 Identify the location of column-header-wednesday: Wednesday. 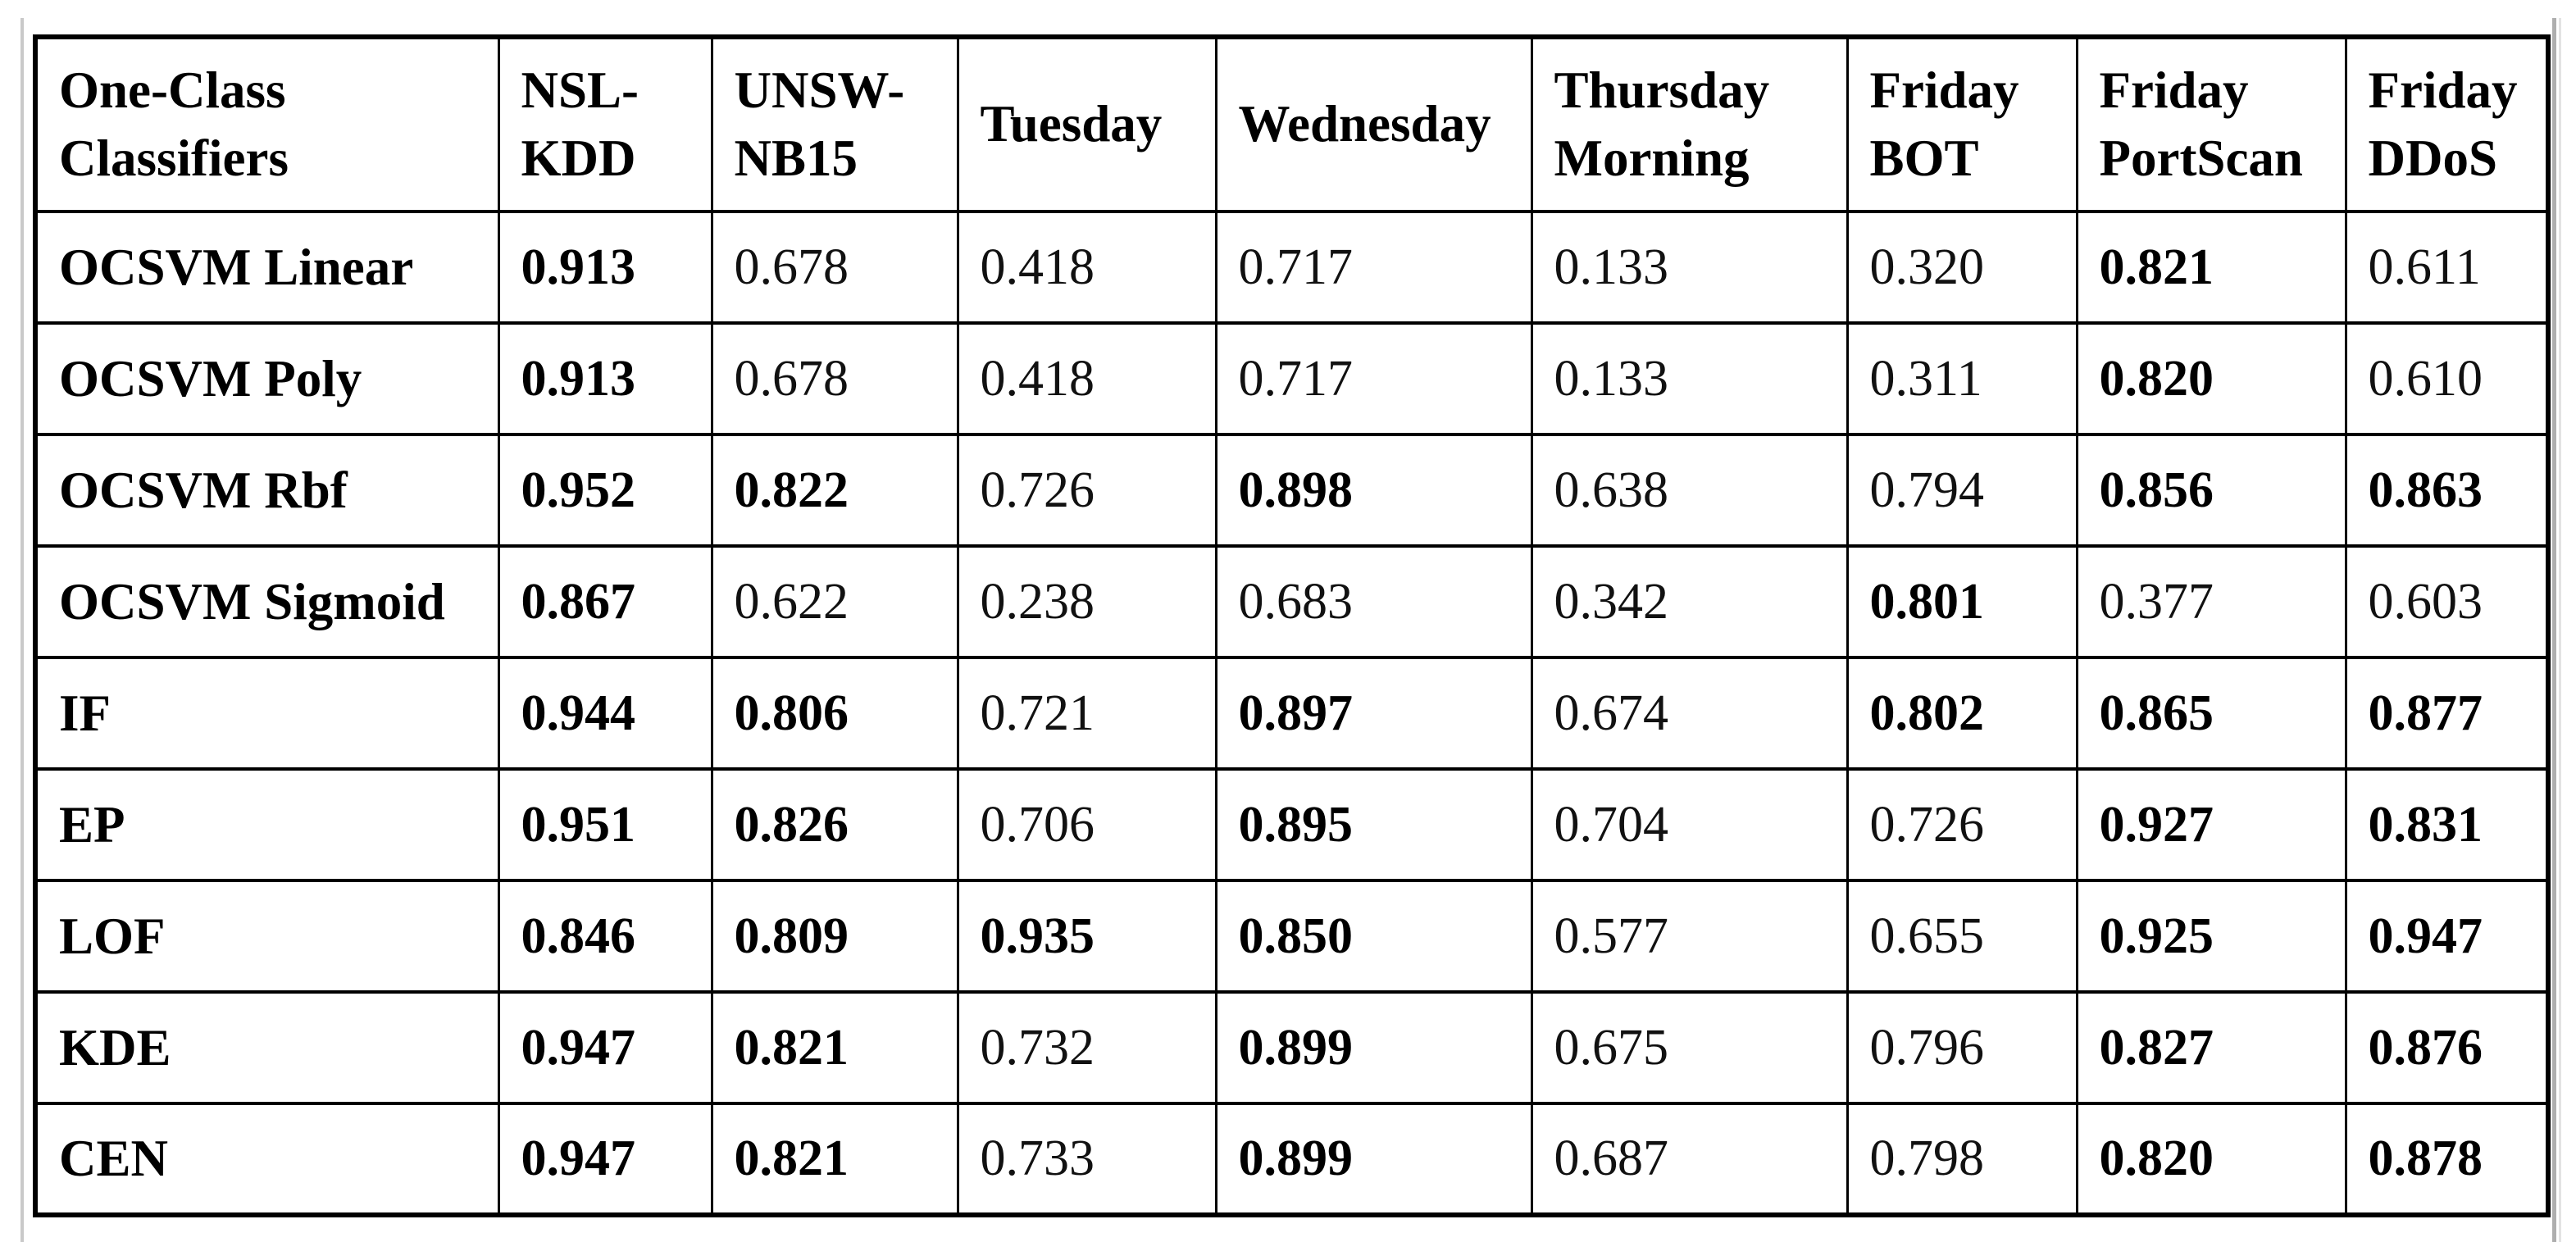
(1374, 124).